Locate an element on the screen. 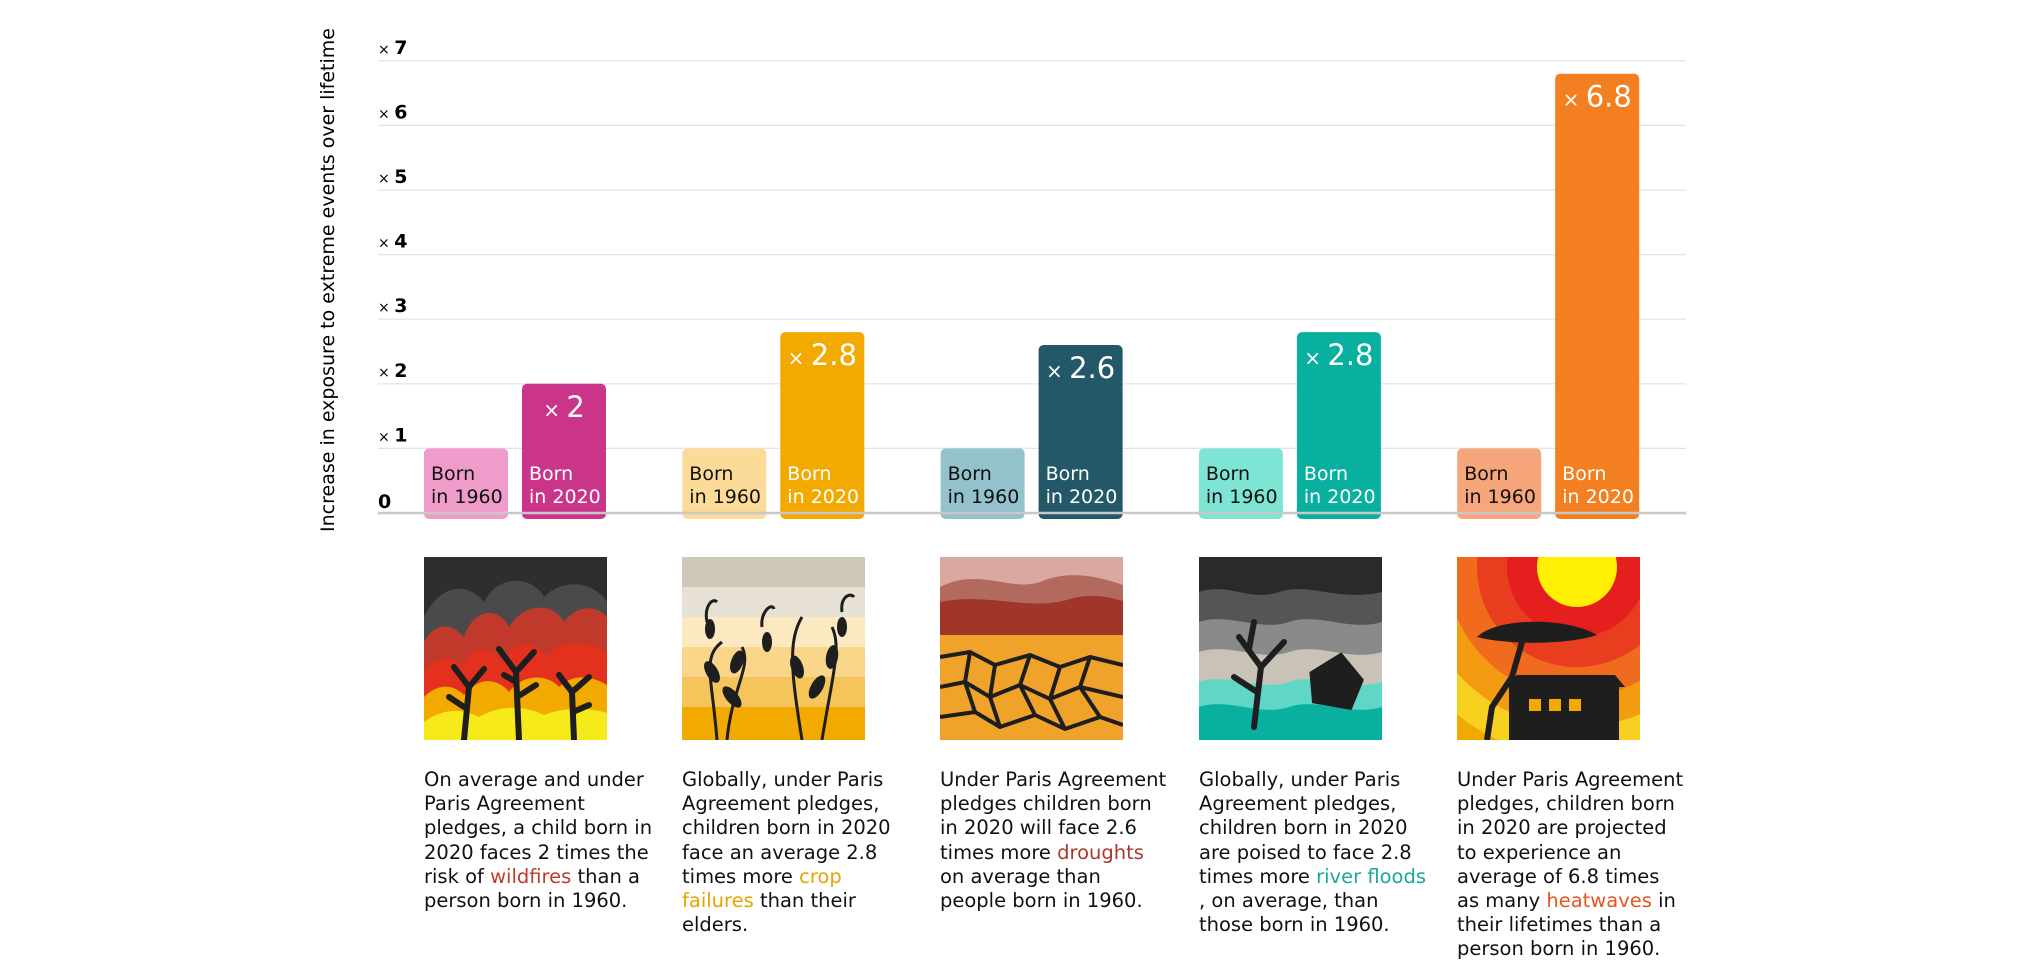  y-tick-label: 0 is located at coordinates (384, 502).